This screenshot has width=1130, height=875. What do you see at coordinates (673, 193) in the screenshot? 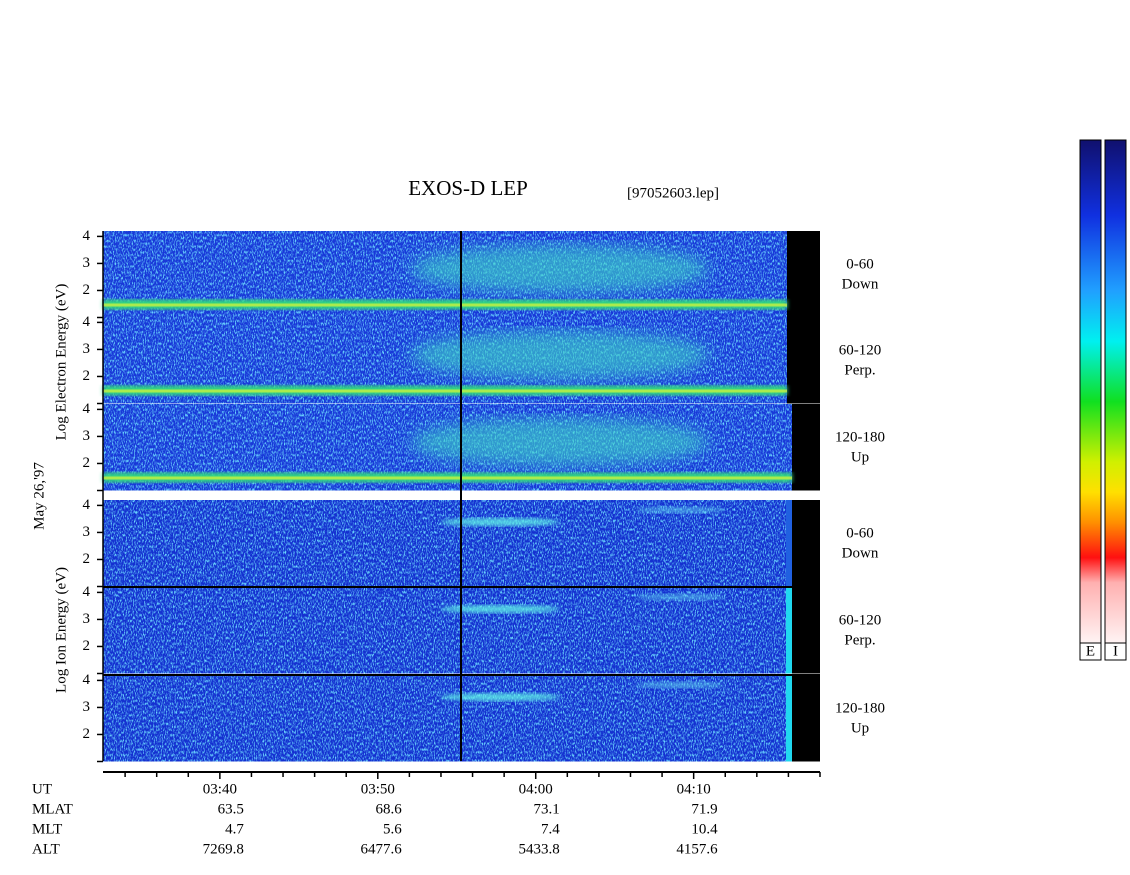
I see `file-name: [97052603.lep]` at bounding box center [673, 193].